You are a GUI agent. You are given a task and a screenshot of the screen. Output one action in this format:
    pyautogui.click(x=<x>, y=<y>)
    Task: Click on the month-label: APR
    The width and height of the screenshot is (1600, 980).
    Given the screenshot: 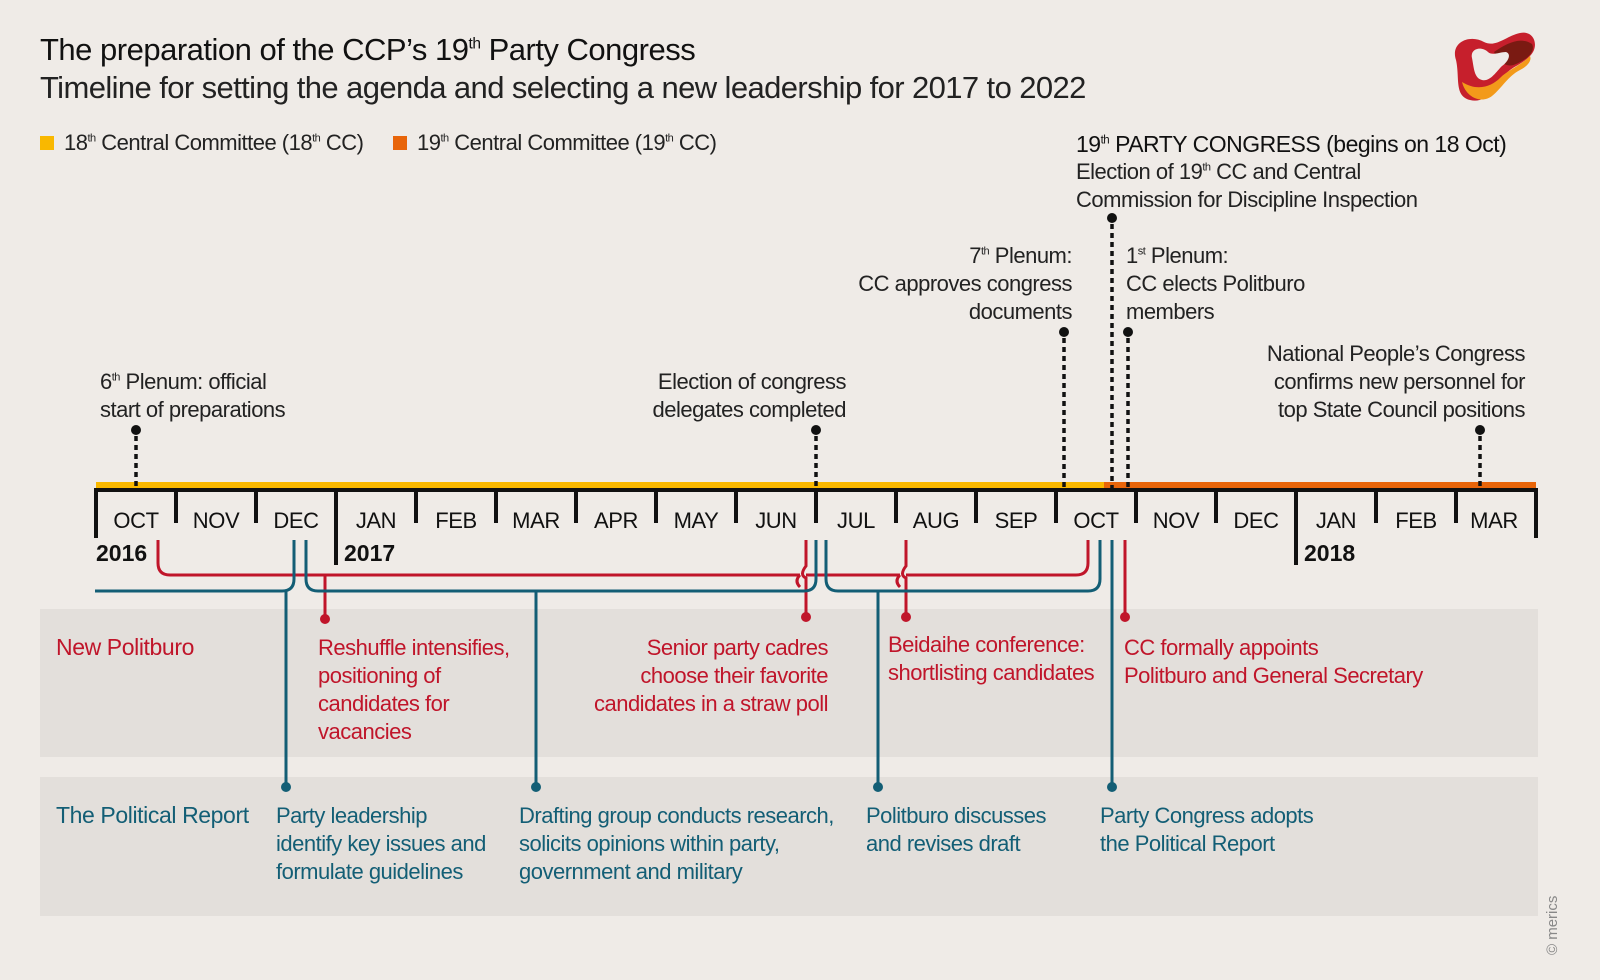 What is the action you would take?
    pyautogui.click(x=616, y=520)
    